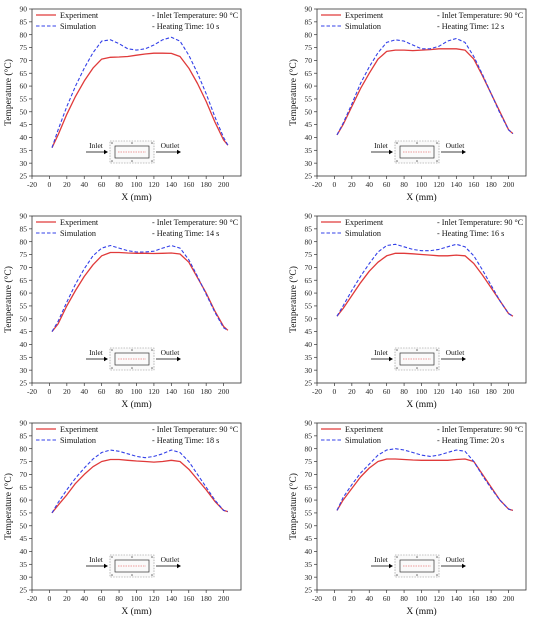 The image size is (550, 617). I want to click on y-tick-label: 35, so click(309, 357).